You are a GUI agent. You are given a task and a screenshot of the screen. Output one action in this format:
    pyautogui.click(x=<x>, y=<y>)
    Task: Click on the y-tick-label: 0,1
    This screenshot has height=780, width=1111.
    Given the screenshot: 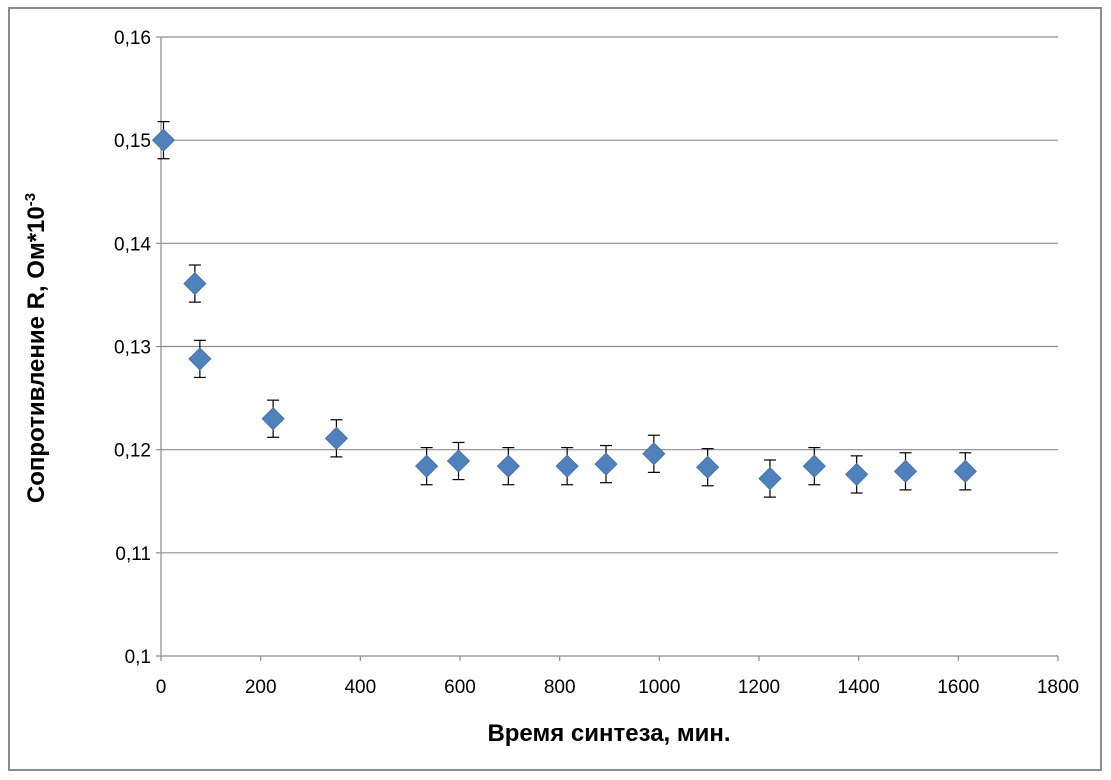 What is the action you would take?
    pyautogui.click(x=138, y=657)
    